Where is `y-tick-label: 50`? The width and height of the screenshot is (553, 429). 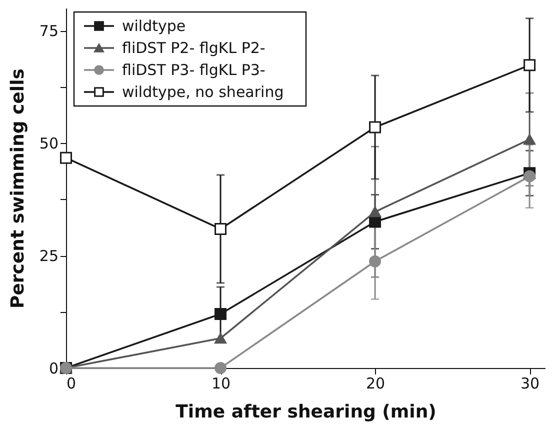 y-tick-label: 50 is located at coordinates (48, 143).